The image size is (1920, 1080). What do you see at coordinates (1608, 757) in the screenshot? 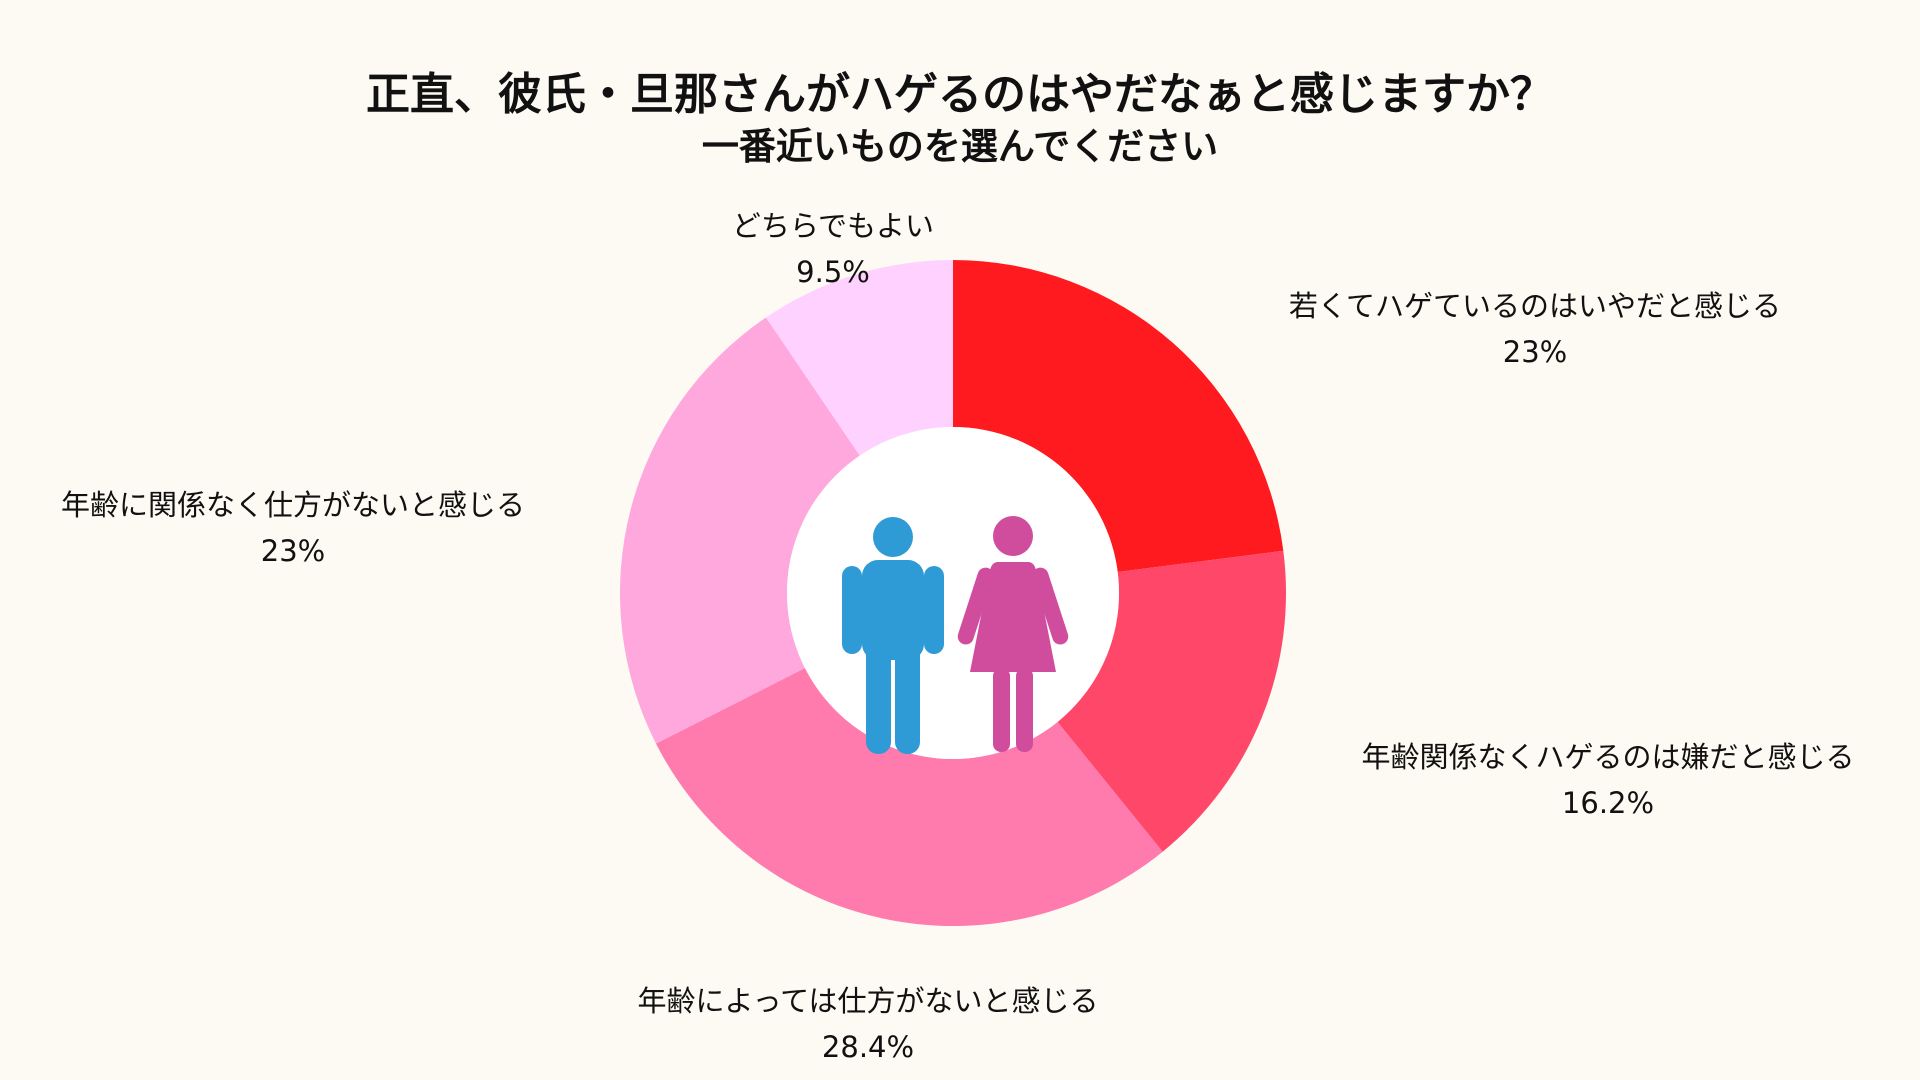
I see `slice-label-text: 年齢関係なくハゲるのは嫌だと感じる` at bounding box center [1608, 757].